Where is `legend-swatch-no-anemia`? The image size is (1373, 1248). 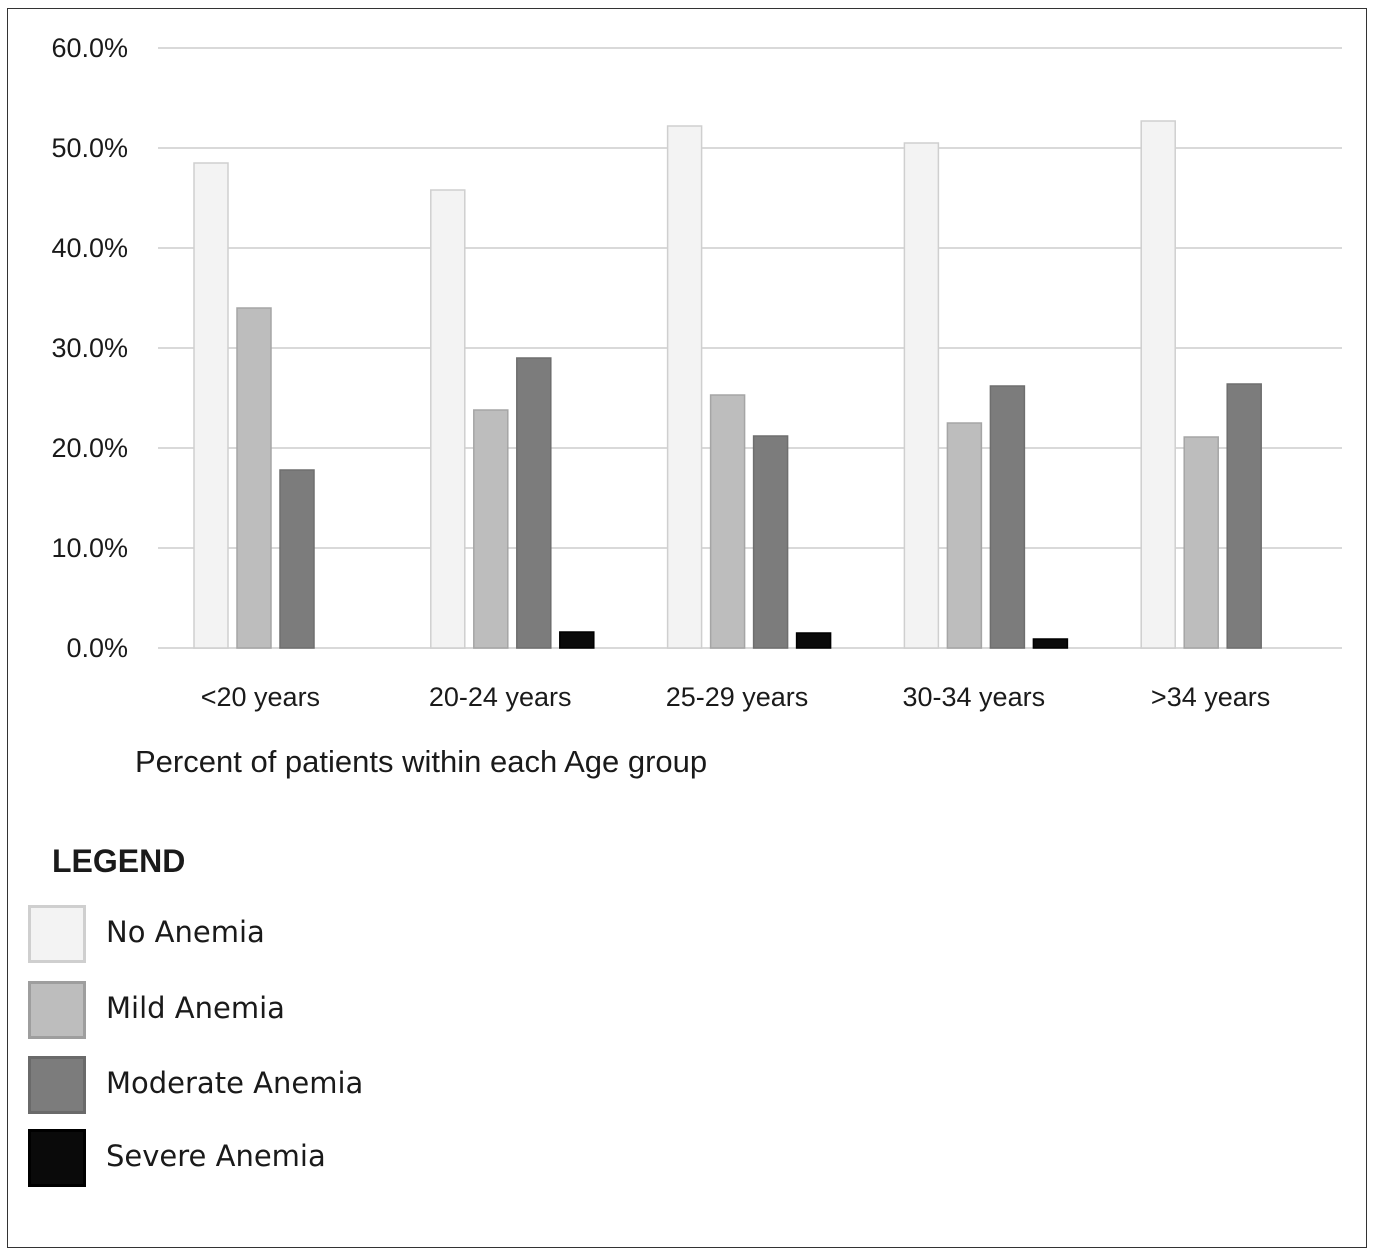
legend-swatch-no-anemia is located at coordinates (57, 934).